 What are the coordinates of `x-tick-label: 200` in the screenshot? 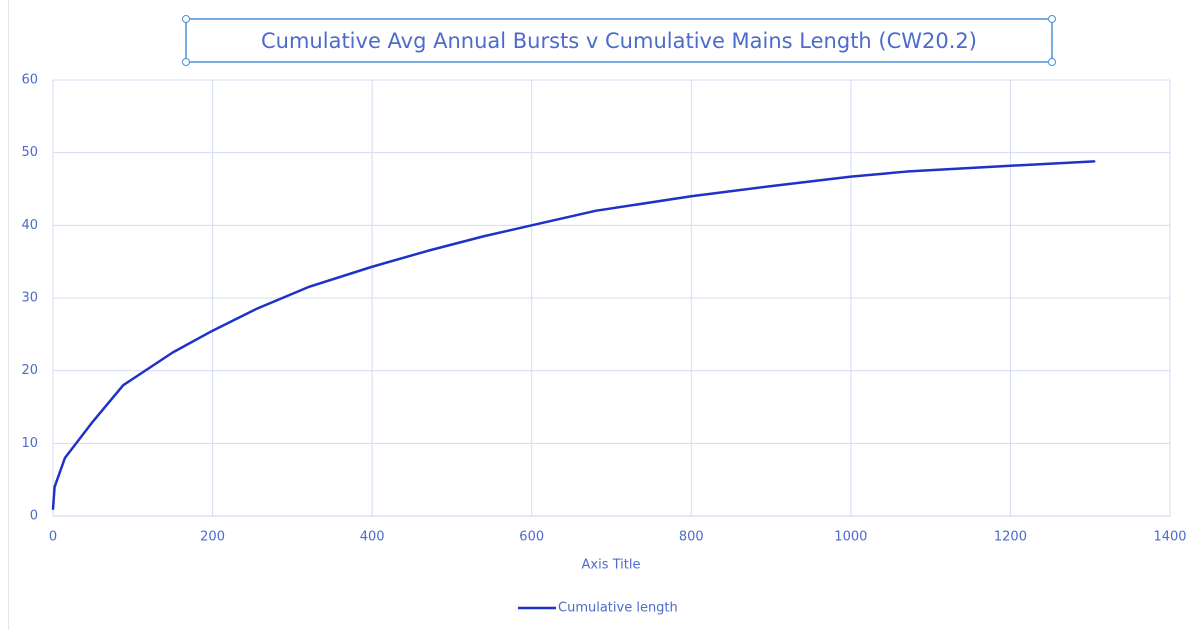 It's located at (212, 537).